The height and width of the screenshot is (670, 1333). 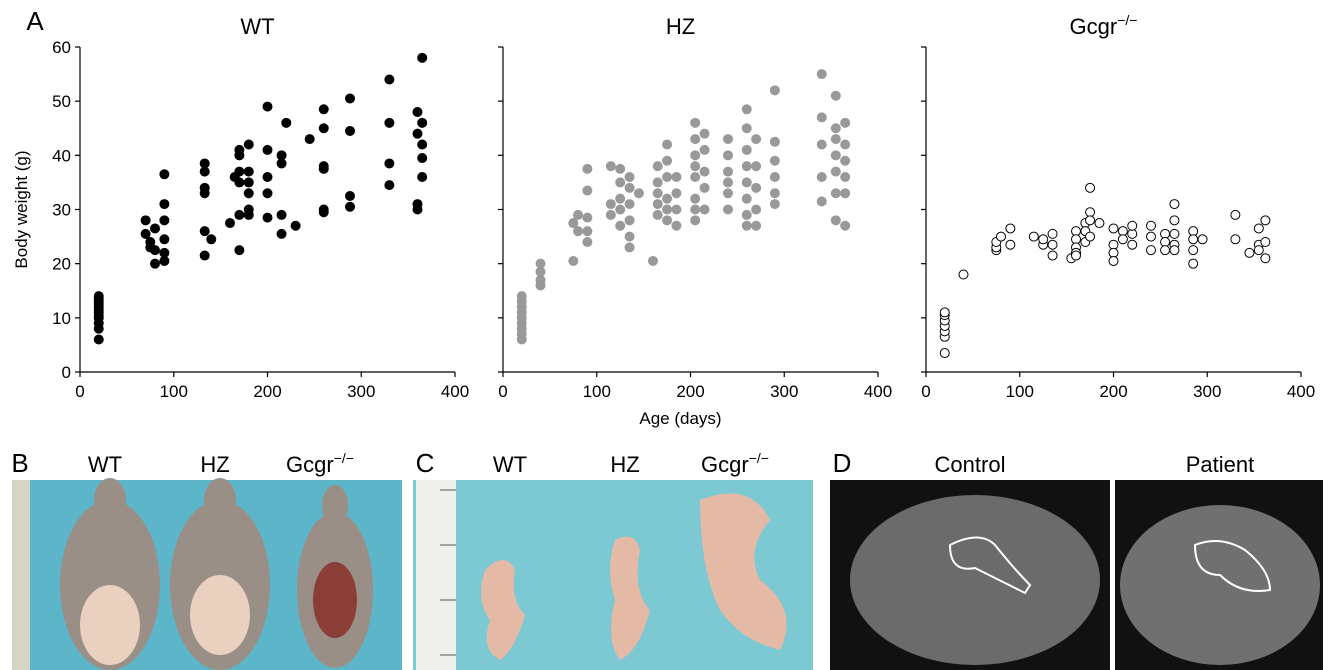 What do you see at coordinates (680, 418) in the screenshot?
I see `x-axis-label: Age (days)` at bounding box center [680, 418].